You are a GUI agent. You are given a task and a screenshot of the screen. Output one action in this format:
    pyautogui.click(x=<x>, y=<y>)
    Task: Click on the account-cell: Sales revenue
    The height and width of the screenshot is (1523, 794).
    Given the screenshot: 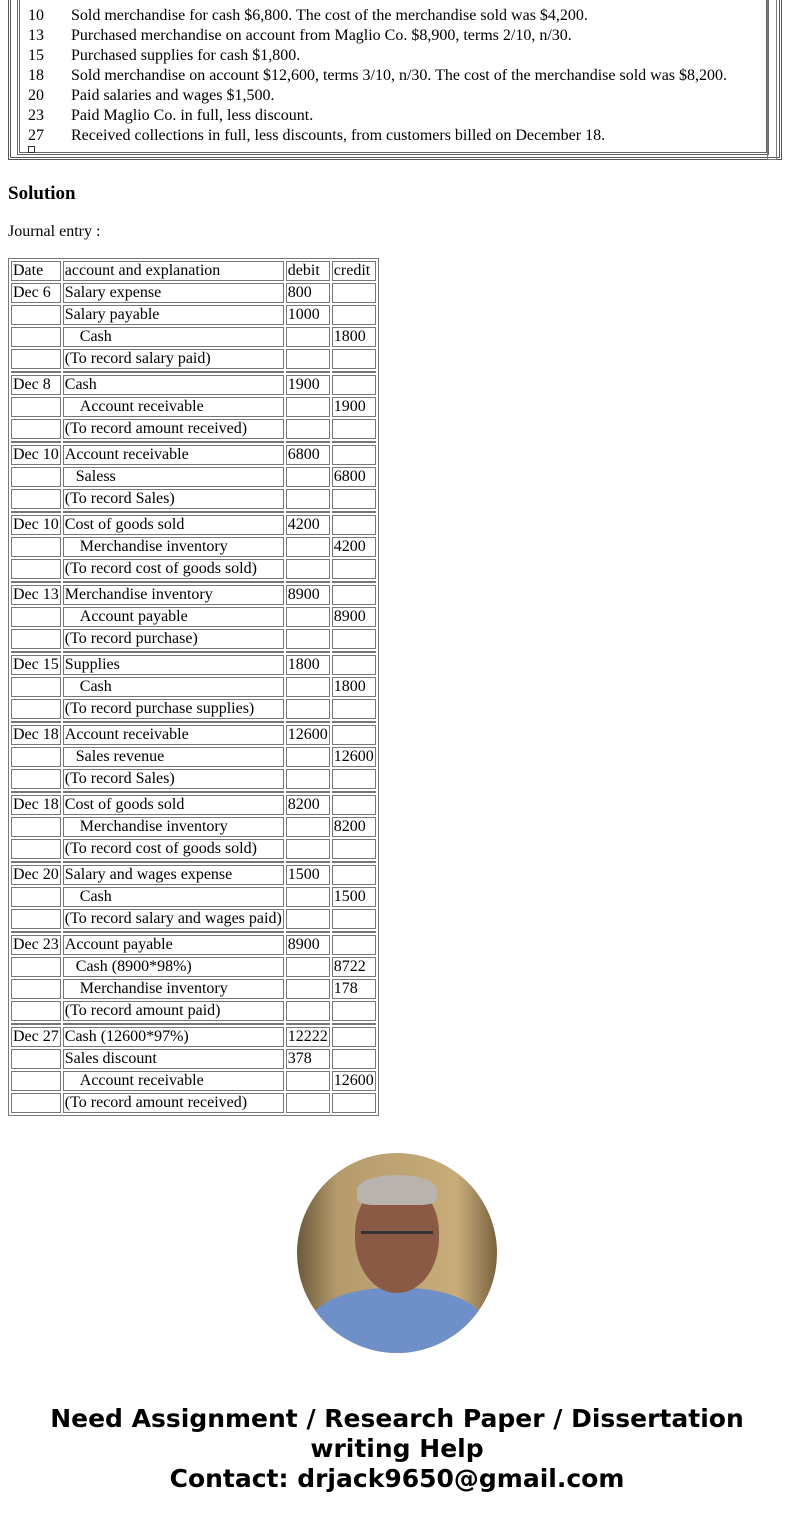 What is the action you would take?
    pyautogui.click(x=173, y=757)
    